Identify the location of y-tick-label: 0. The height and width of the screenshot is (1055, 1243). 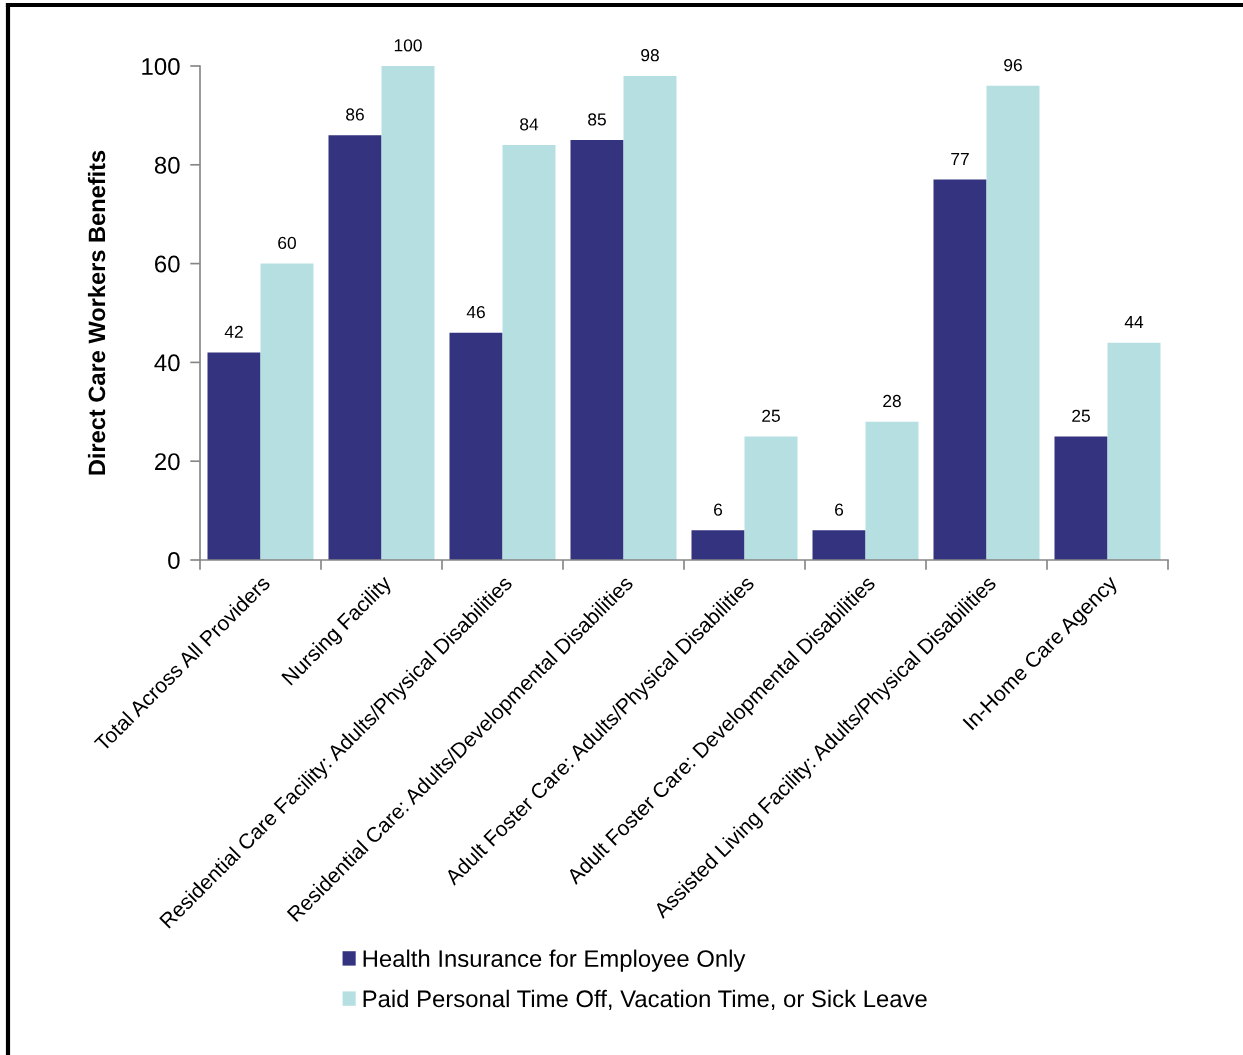
(174, 560).